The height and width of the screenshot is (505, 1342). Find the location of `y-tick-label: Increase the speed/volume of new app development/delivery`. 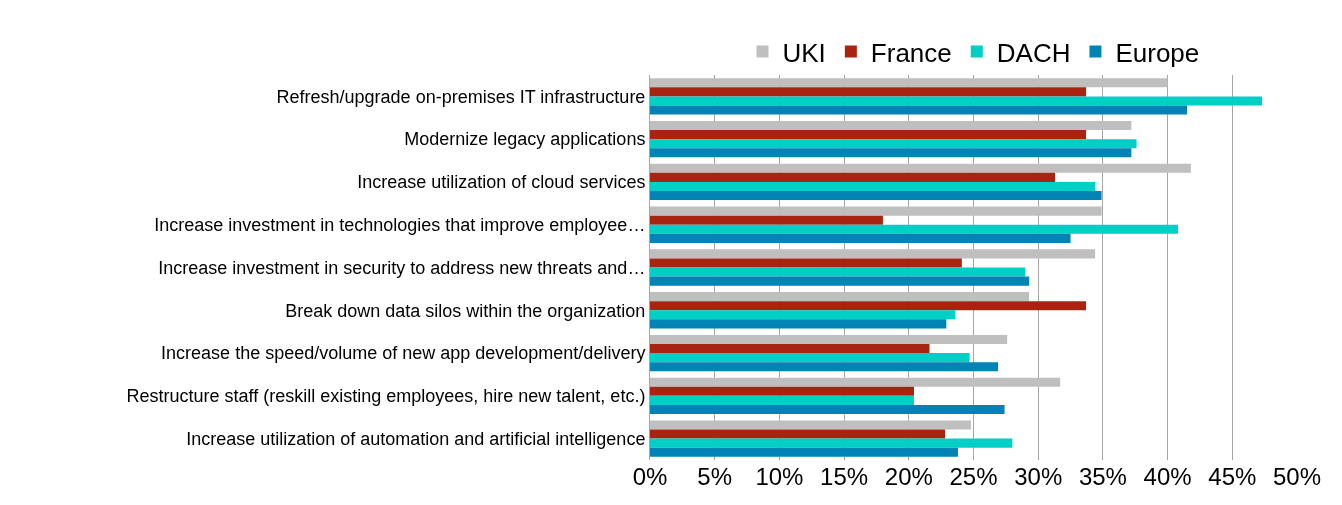

y-tick-label: Increase the speed/volume of new app development/delivery is located at coordinates (403, 353).